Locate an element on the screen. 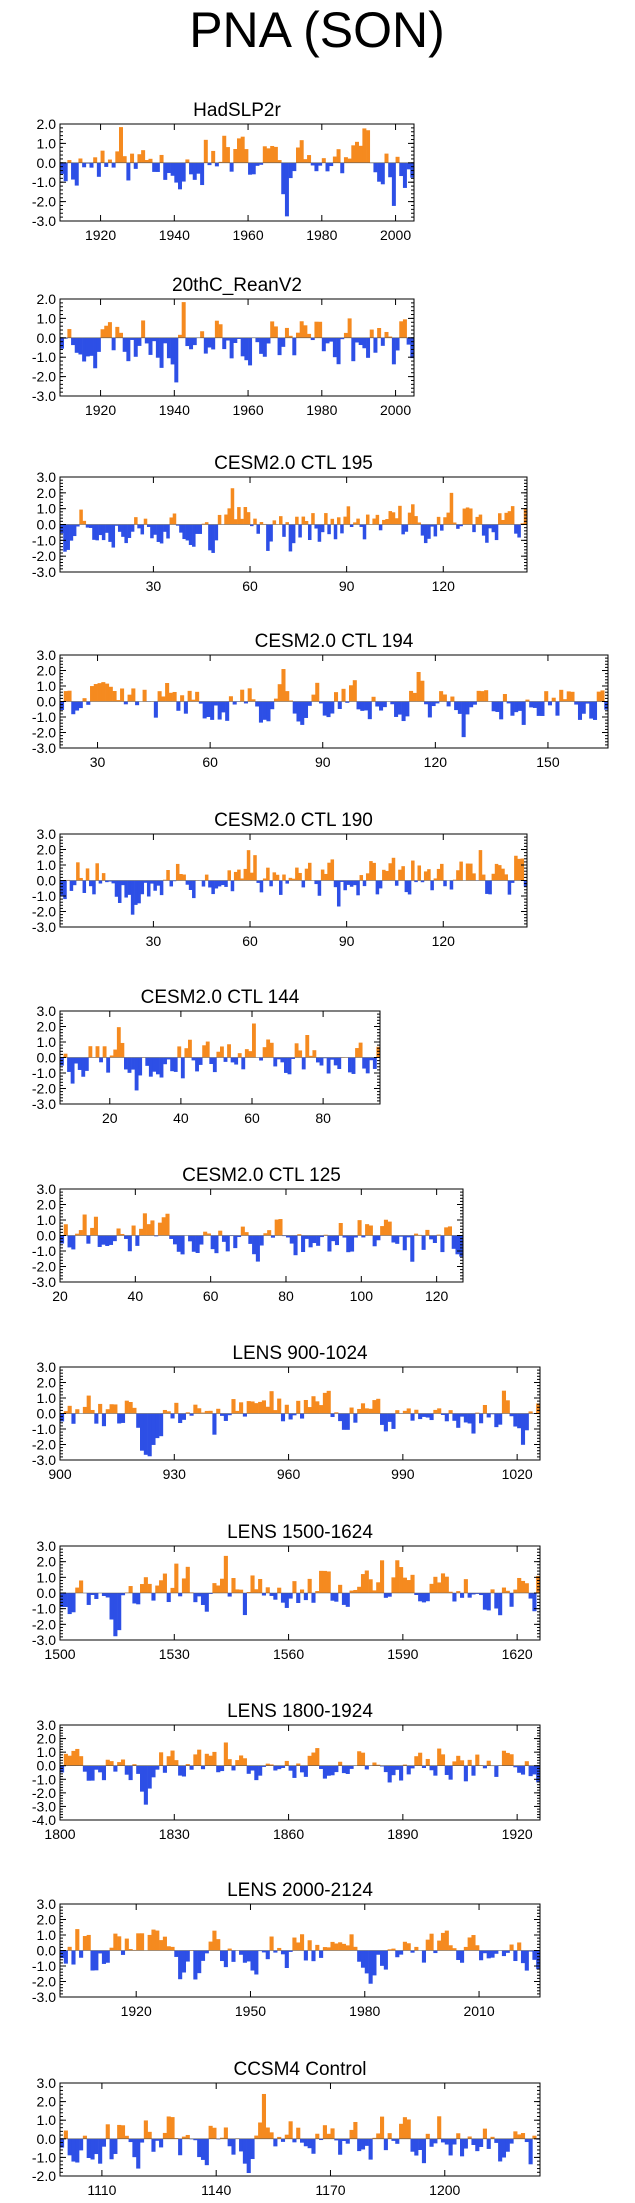  x-tick-label: 1560 is located at coordinates (288, 1654).